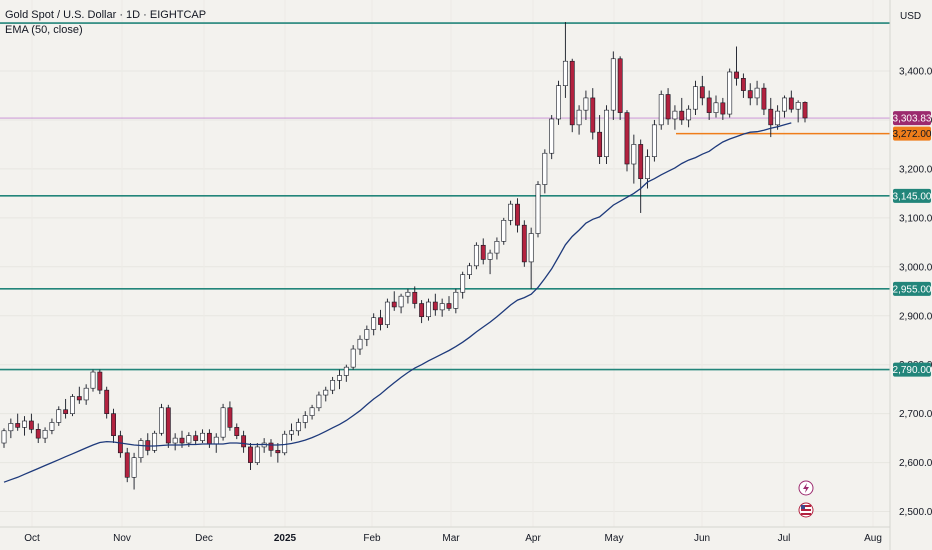 The width and height of the screenshot is (932, 550). Describe the element at coordinates (806, 488) in the screenshot. I see `flash-icon` at that location.